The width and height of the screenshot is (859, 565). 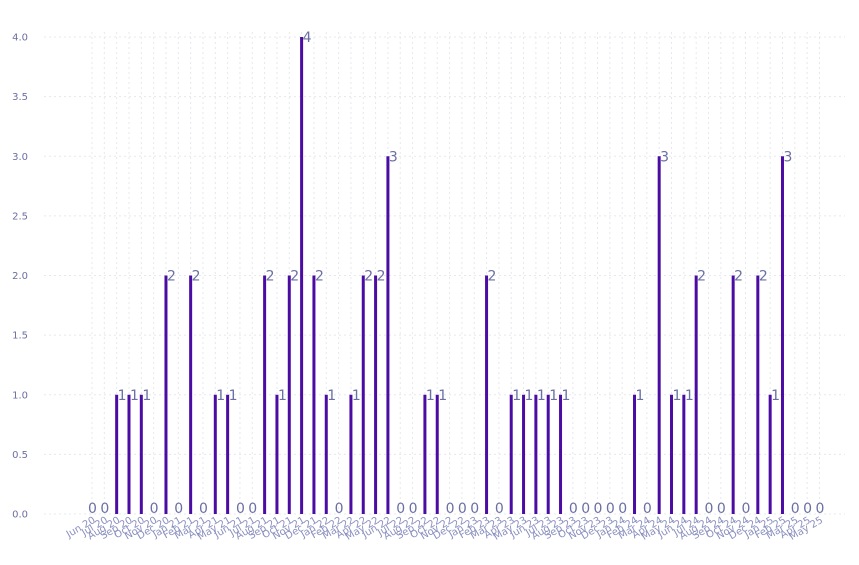 I want to click on y-tick-label: 2.0, so click(x=20, y=276).